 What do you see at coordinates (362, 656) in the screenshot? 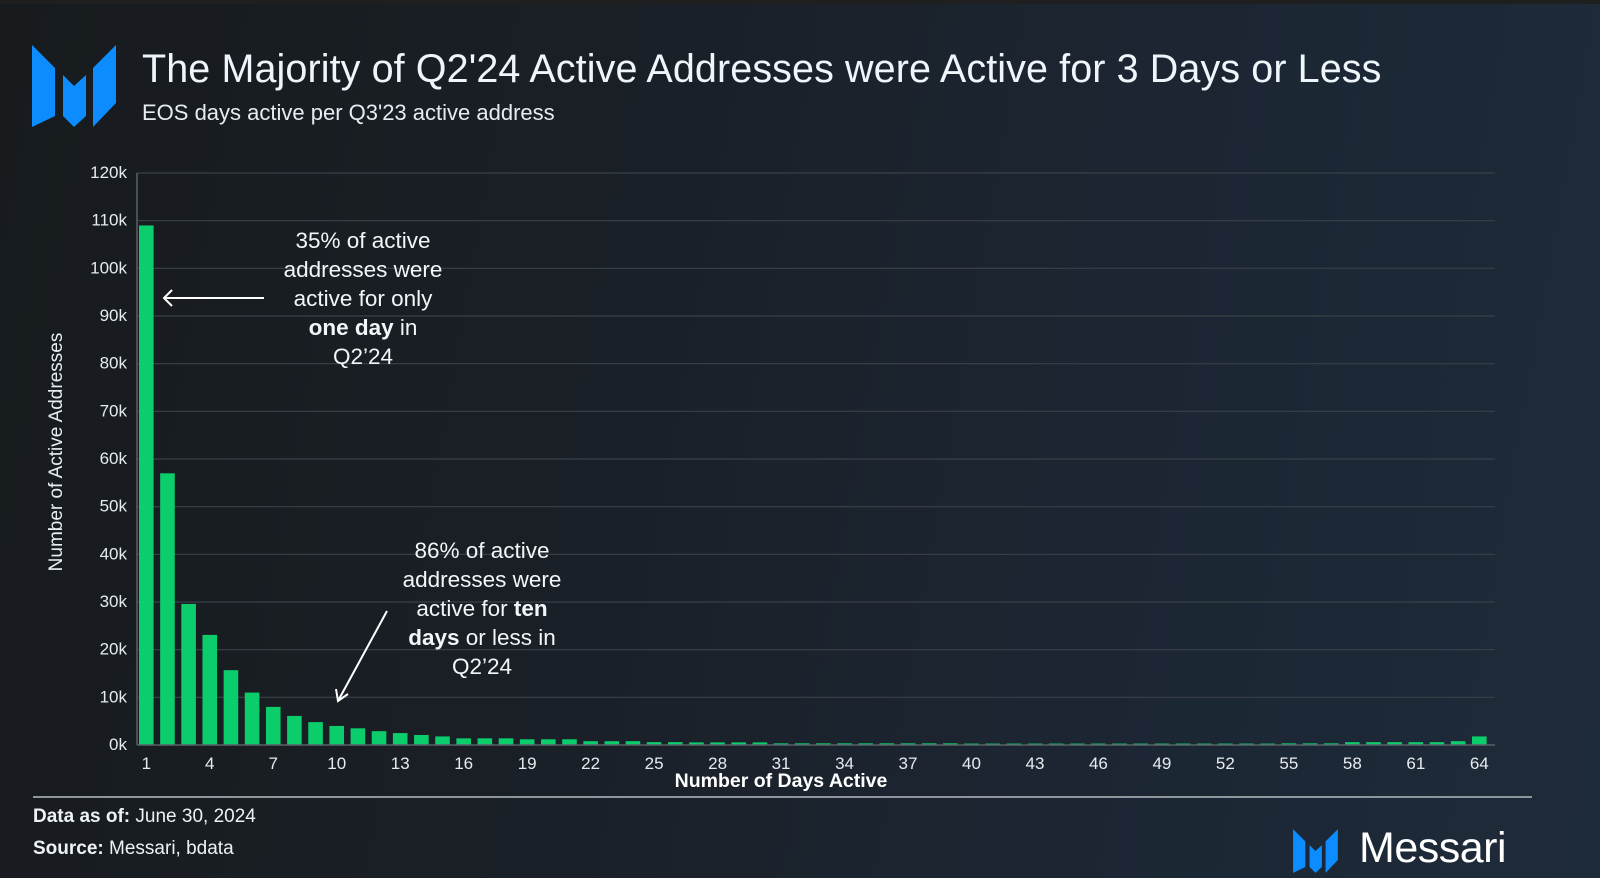
I see `arrow-shaft` at bounding box center [362, 656].